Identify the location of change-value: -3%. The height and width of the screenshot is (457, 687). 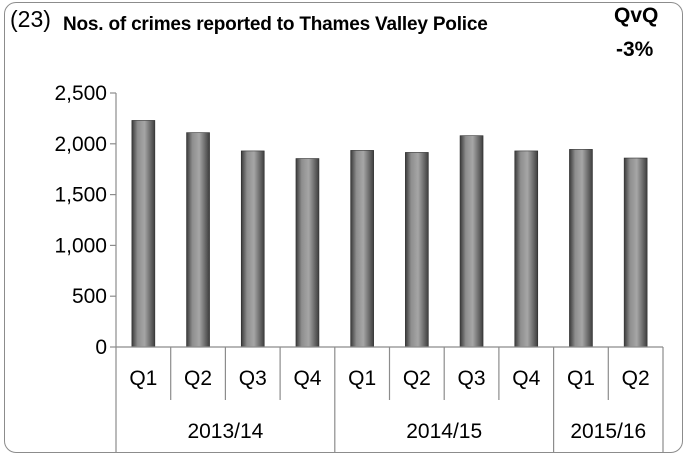
(635, 49).